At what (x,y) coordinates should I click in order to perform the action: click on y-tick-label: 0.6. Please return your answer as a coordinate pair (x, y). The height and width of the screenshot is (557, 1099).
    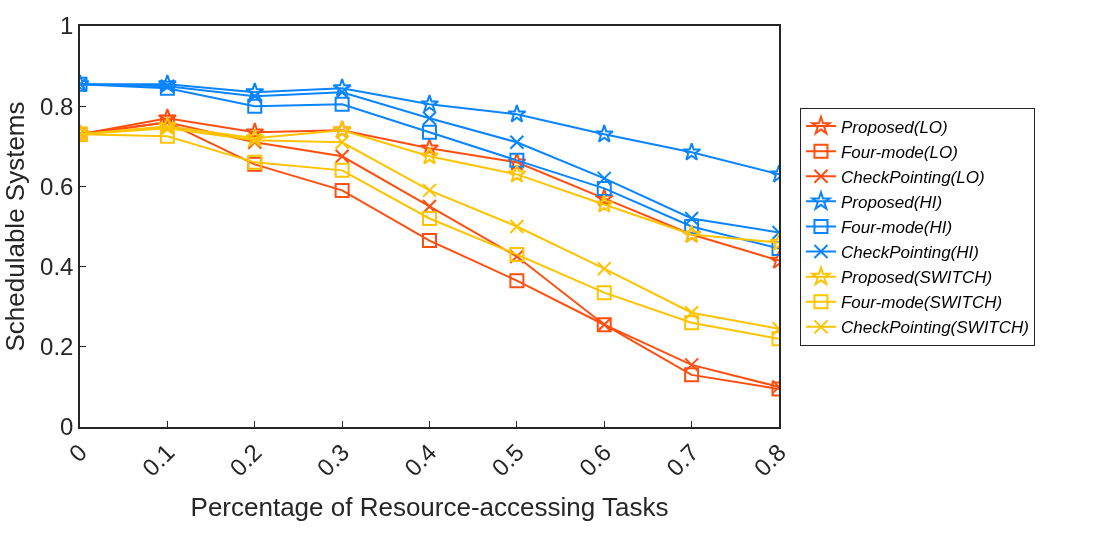
    Looking at the image, I should click on (57, 186).